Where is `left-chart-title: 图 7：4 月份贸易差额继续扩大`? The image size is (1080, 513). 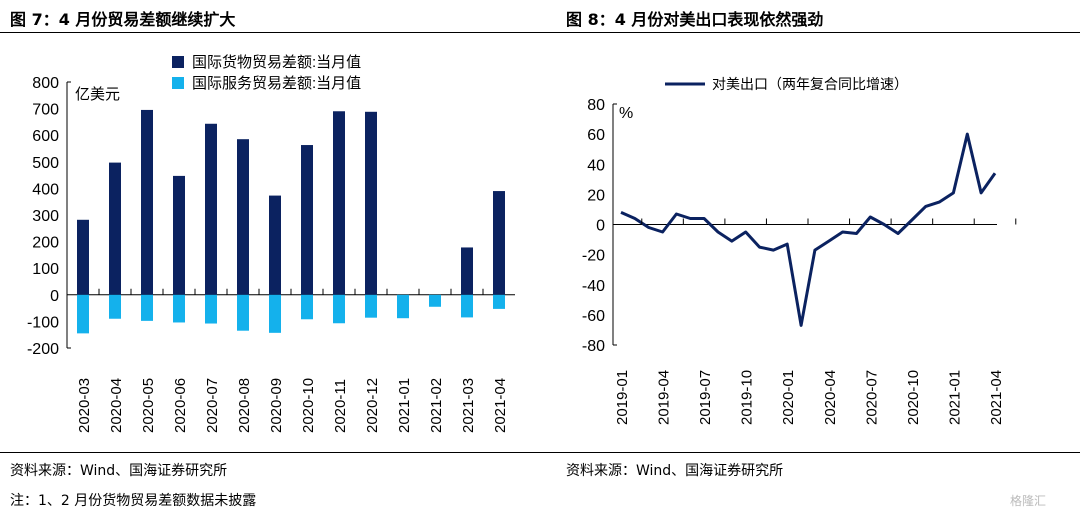 left-chart-title: 图 7：4 月份贸易差额继续扩大 is located at coordinates (123, 19).